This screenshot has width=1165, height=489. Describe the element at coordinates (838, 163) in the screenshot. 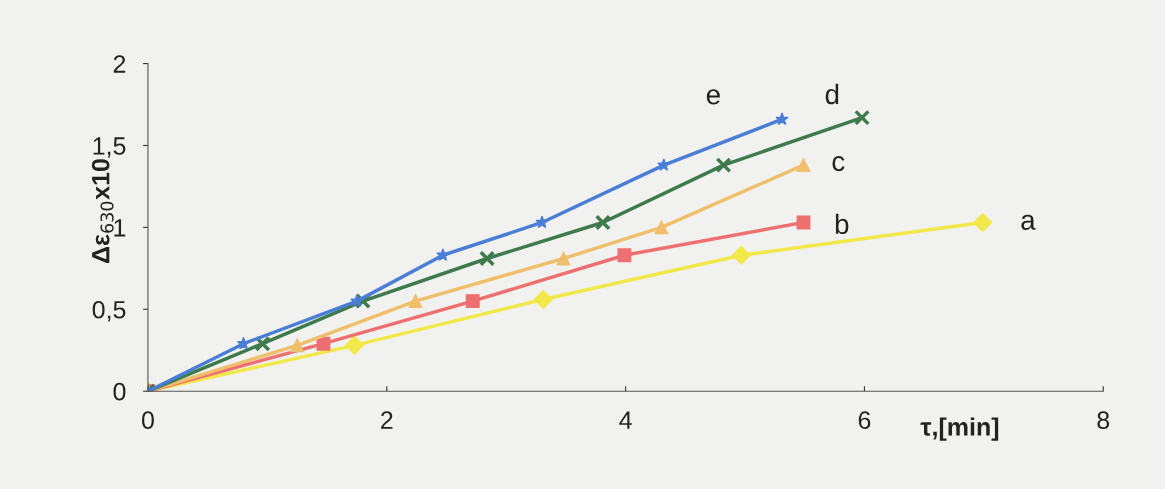

I see `series-label: c` at that location.